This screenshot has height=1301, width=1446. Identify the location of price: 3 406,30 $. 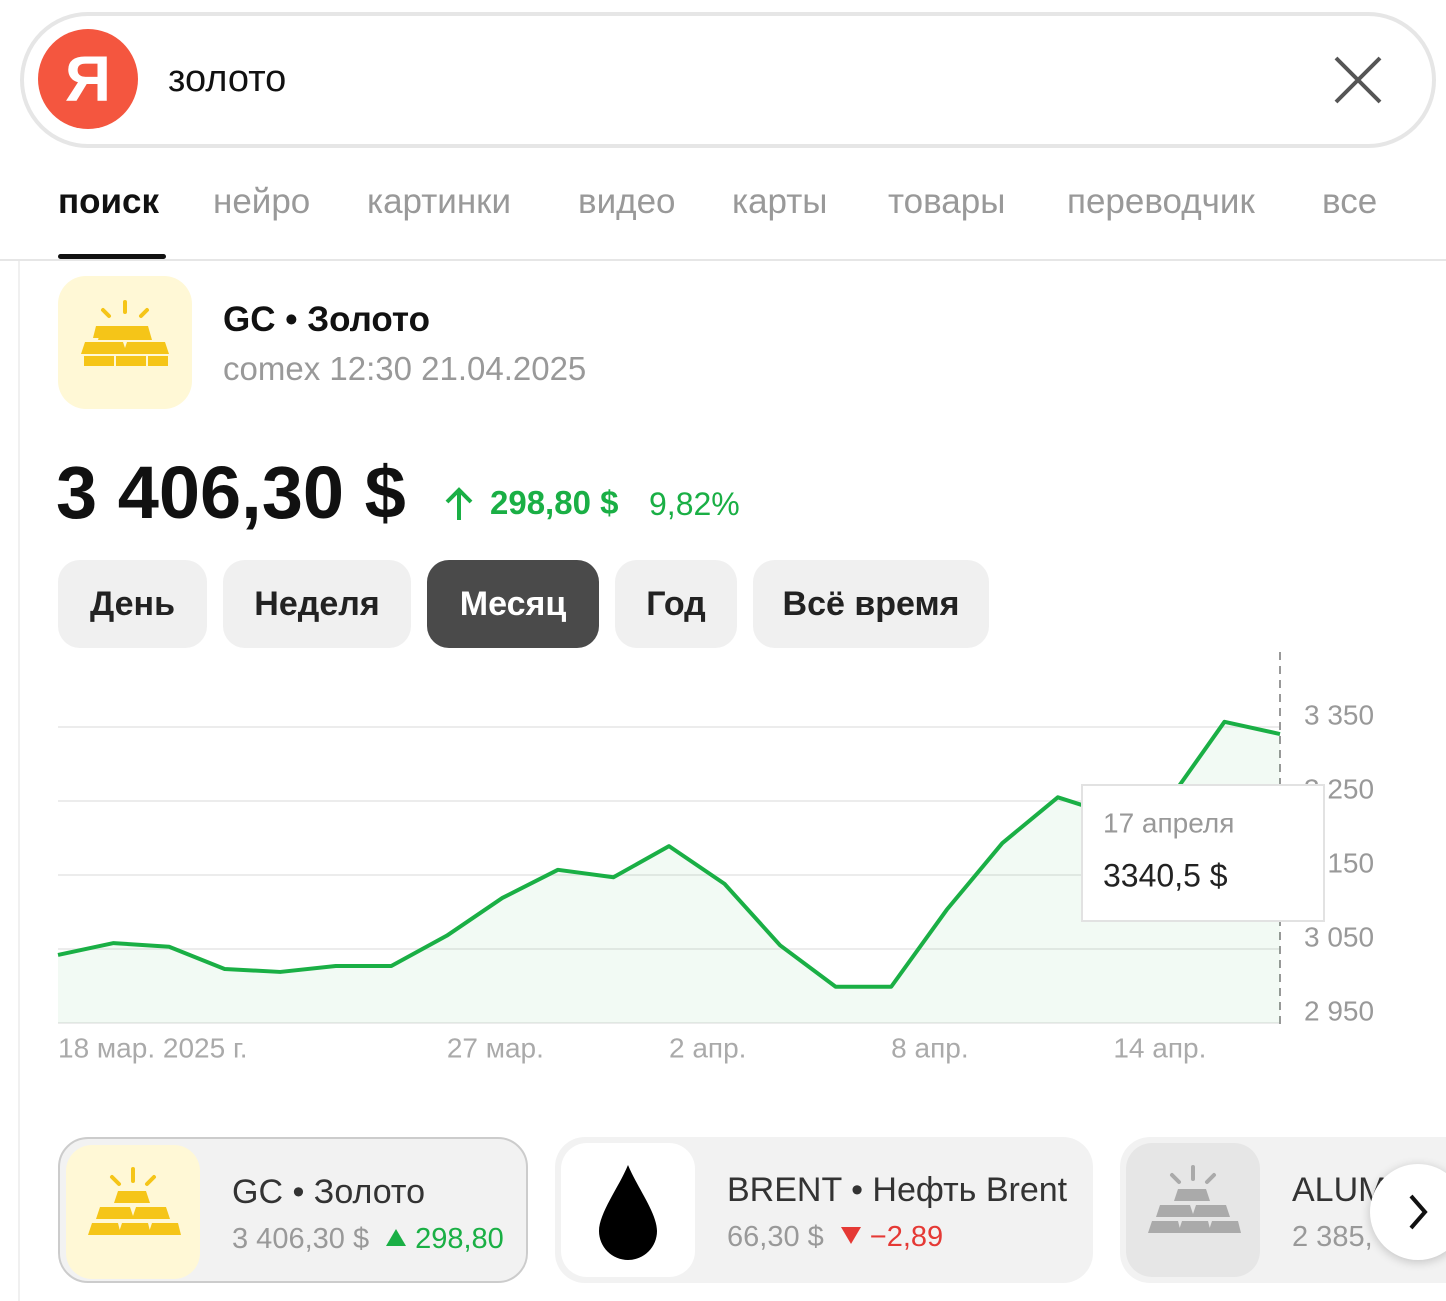
(231, 492).